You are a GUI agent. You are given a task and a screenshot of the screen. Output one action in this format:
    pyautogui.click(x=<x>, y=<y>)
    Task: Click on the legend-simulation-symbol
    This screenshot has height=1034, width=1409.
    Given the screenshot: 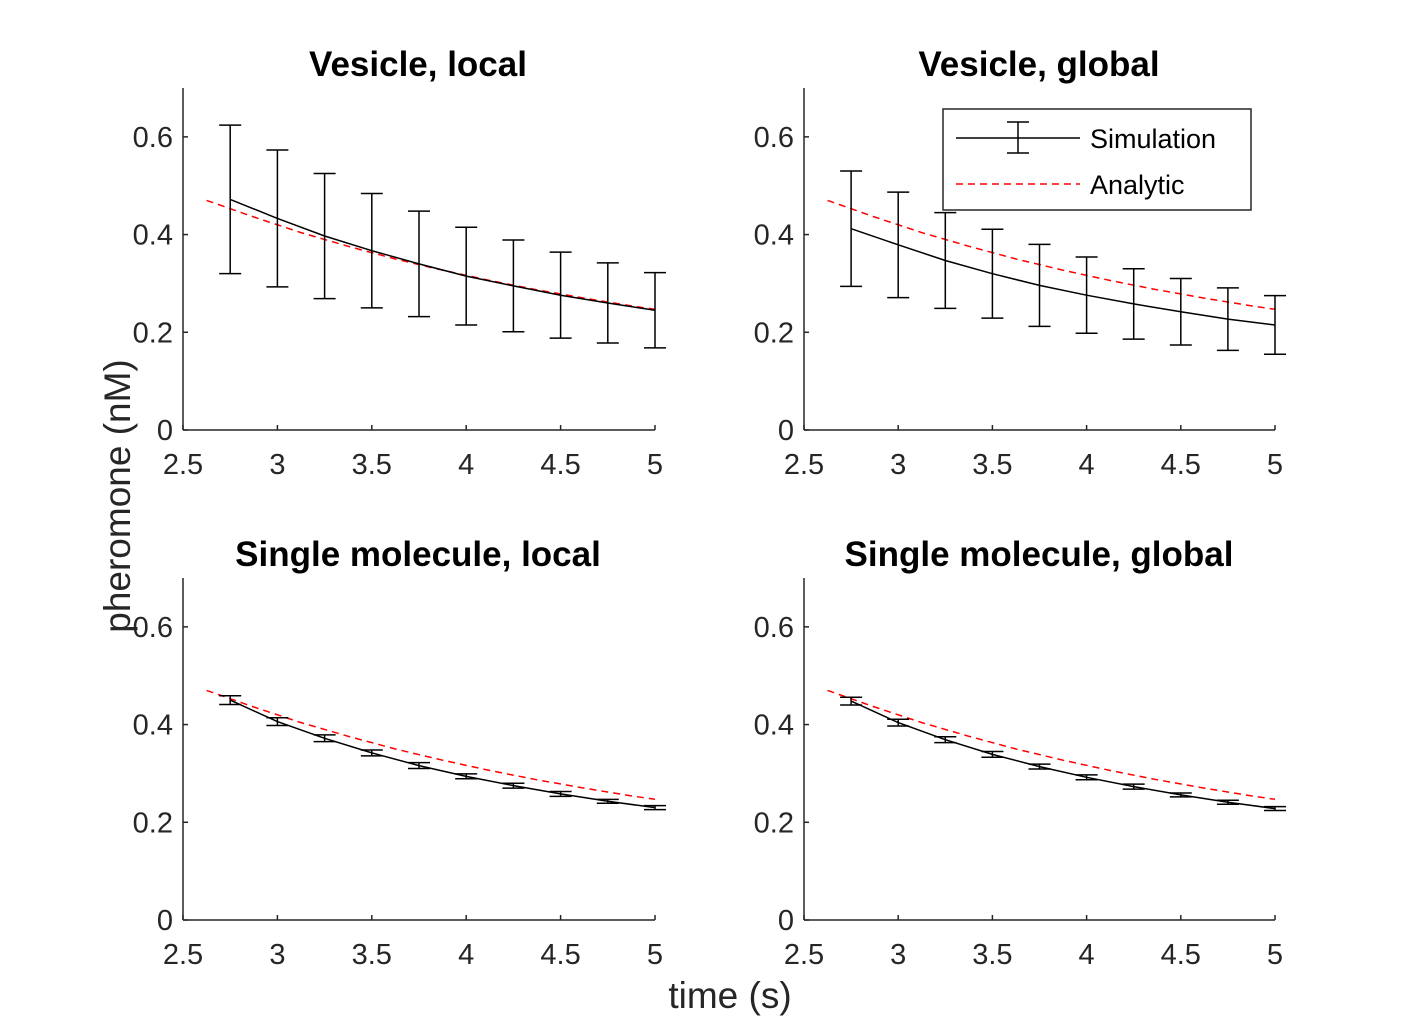 What is the action you would take?
    pyautogui.click(x=1018, y=137)
    